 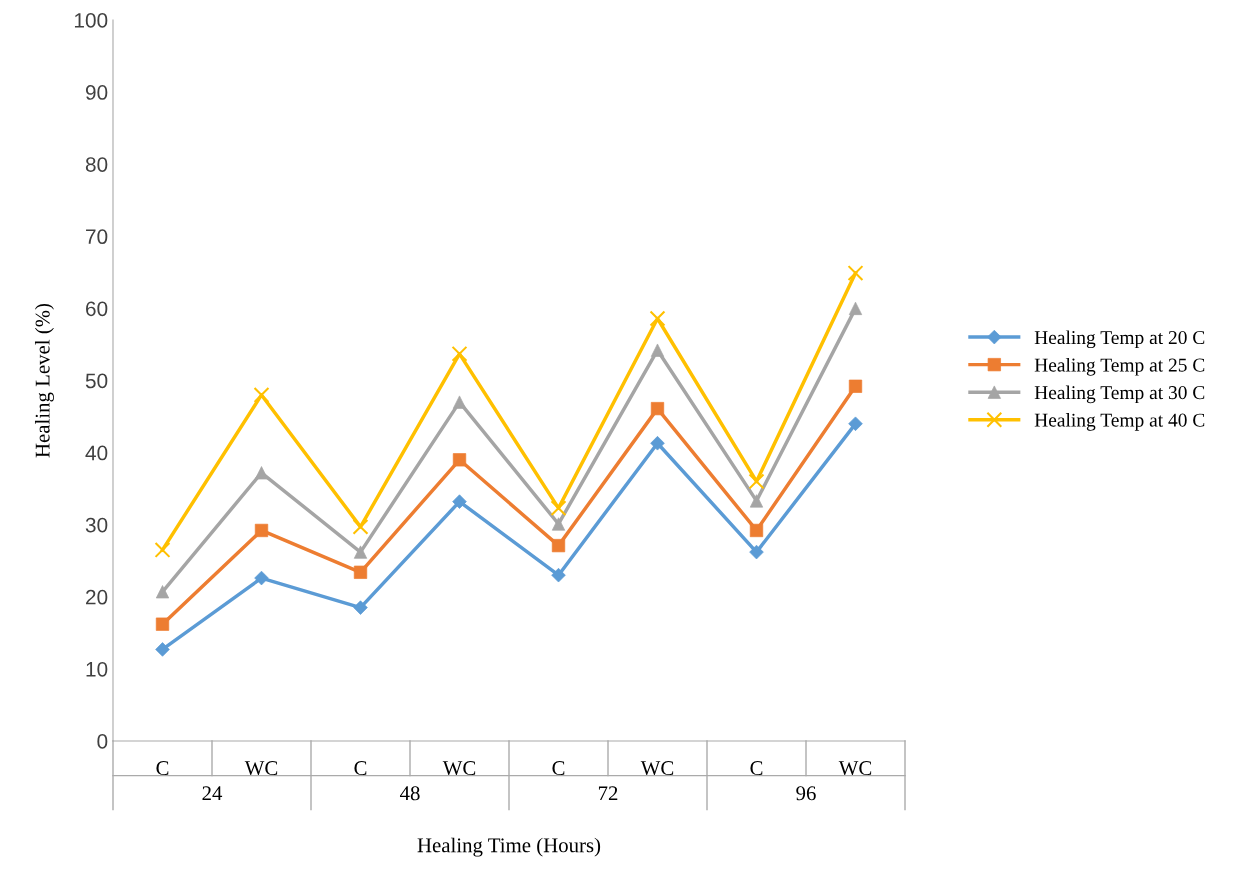 I want to click on y-tick-label: 0, so click(x=102, y=741).